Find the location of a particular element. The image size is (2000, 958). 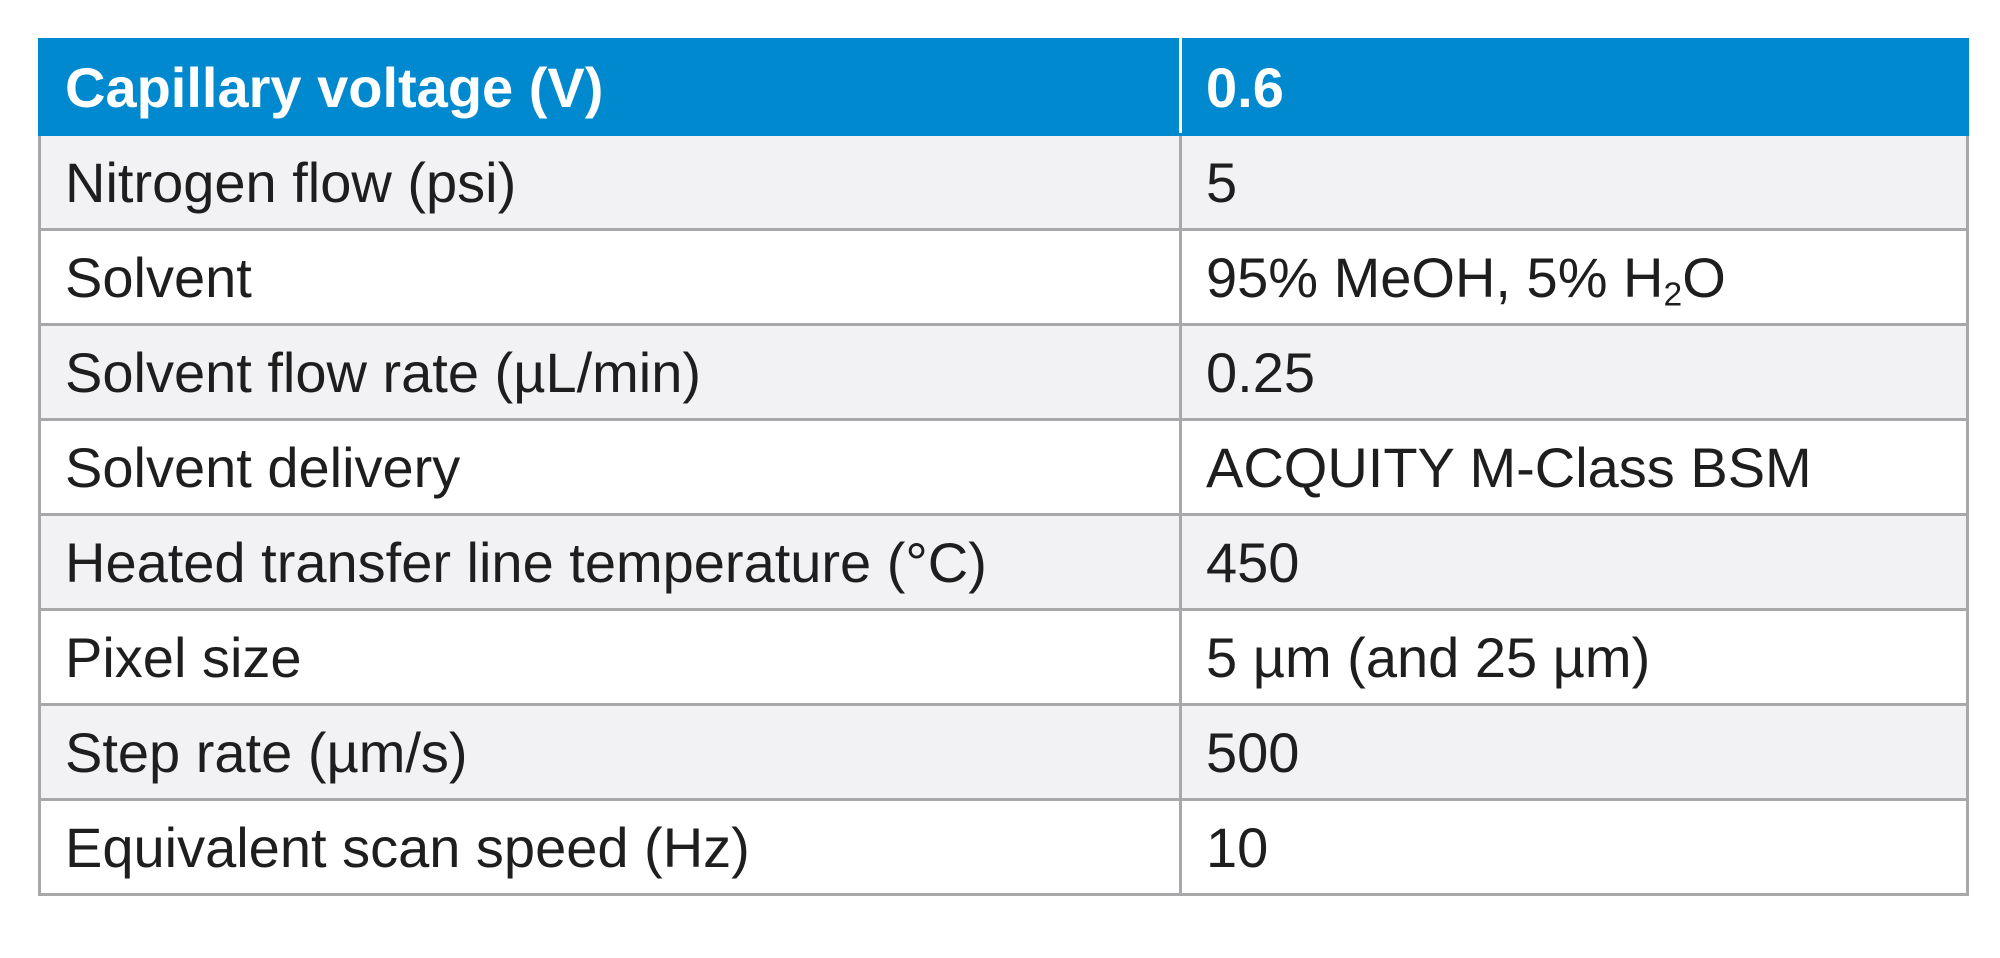

value-subscript: 2 is located at coordinates (1673, 294).